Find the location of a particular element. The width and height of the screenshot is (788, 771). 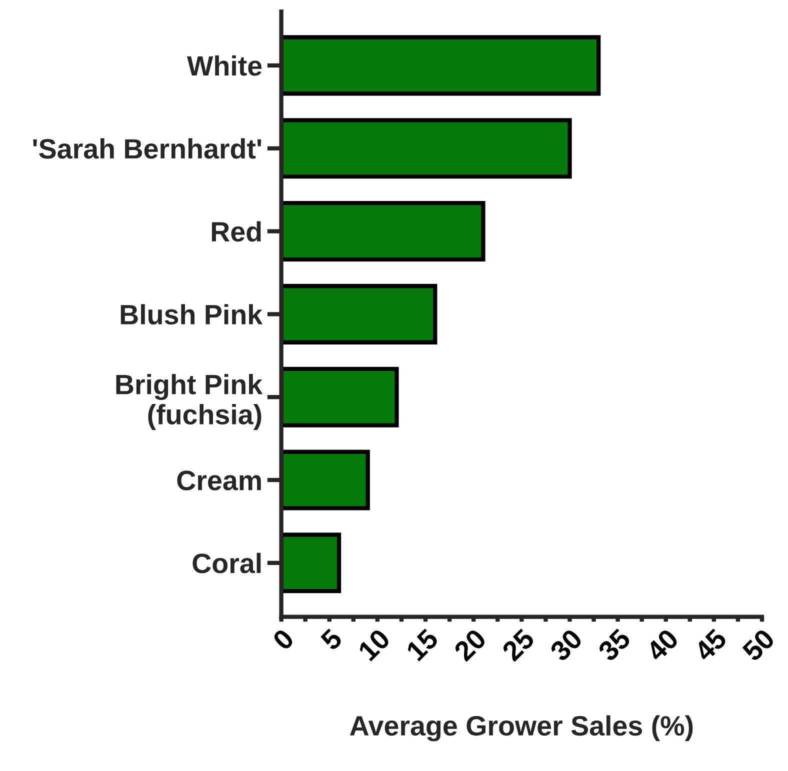

y-tick-label: 'Sarah Bernhardt' is located at coordinates (147, 148).